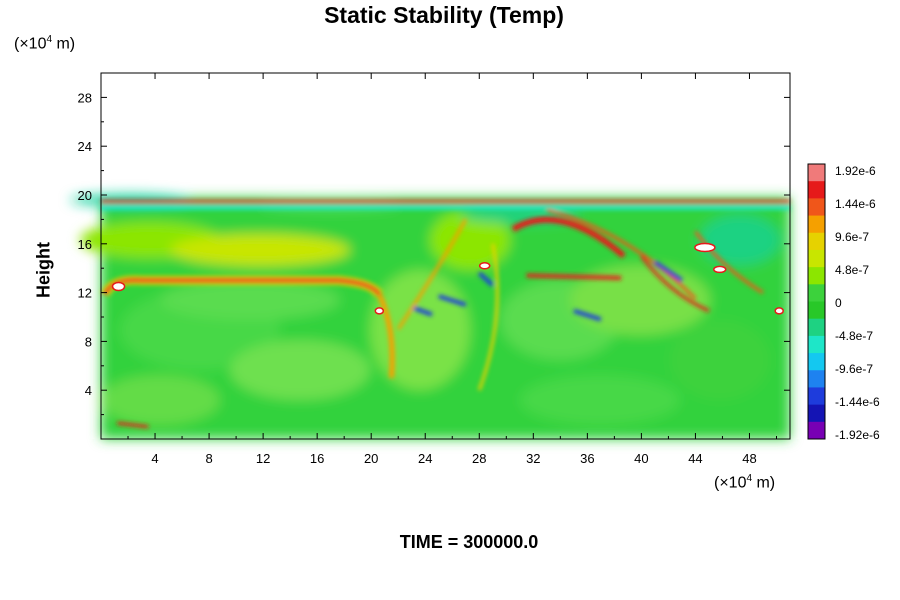  Describe the element at coordinates (838, 303) in the screenshot. I see `colorbar-label: 0` at that location.